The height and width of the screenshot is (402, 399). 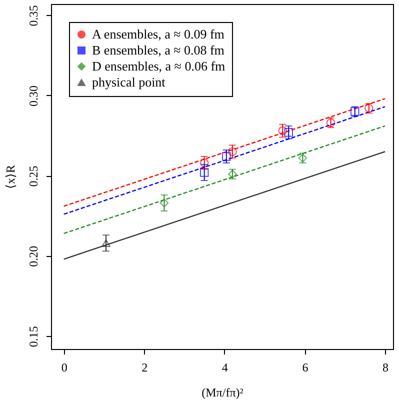 I want to click on legend-label: physical point, so click(x=129, y=82).